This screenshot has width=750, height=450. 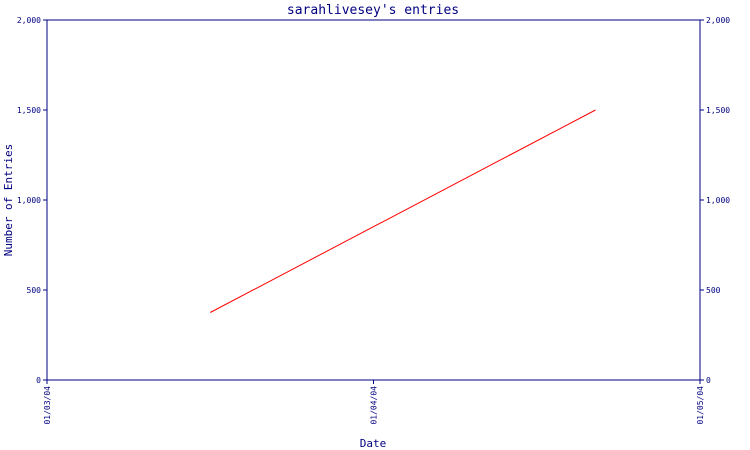 I want to click on x-tick-label: 01/03/04, so click(x=47, y=405).